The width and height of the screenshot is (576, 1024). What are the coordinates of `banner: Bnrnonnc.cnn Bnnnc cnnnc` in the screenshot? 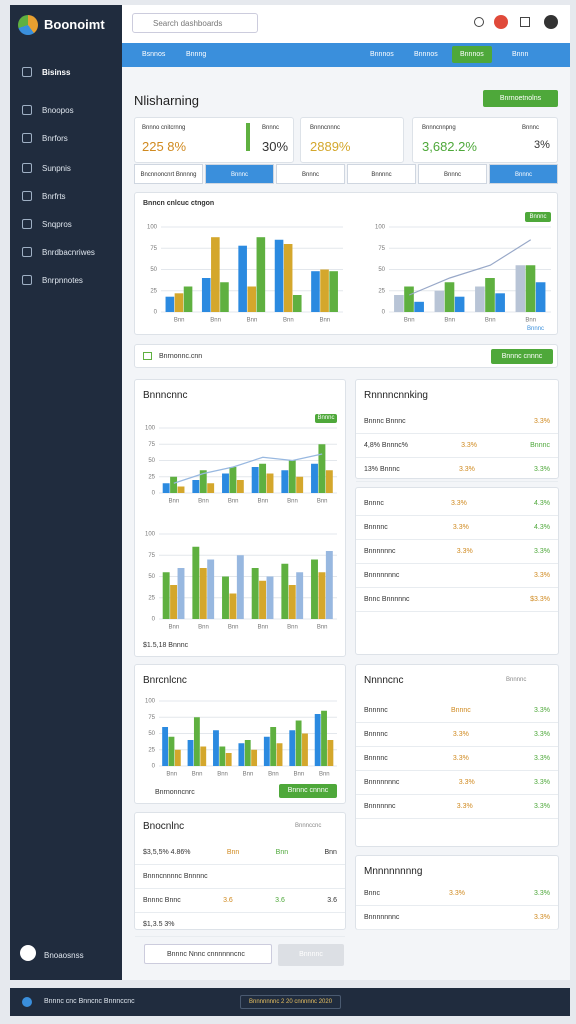 It's located at (346, 356).